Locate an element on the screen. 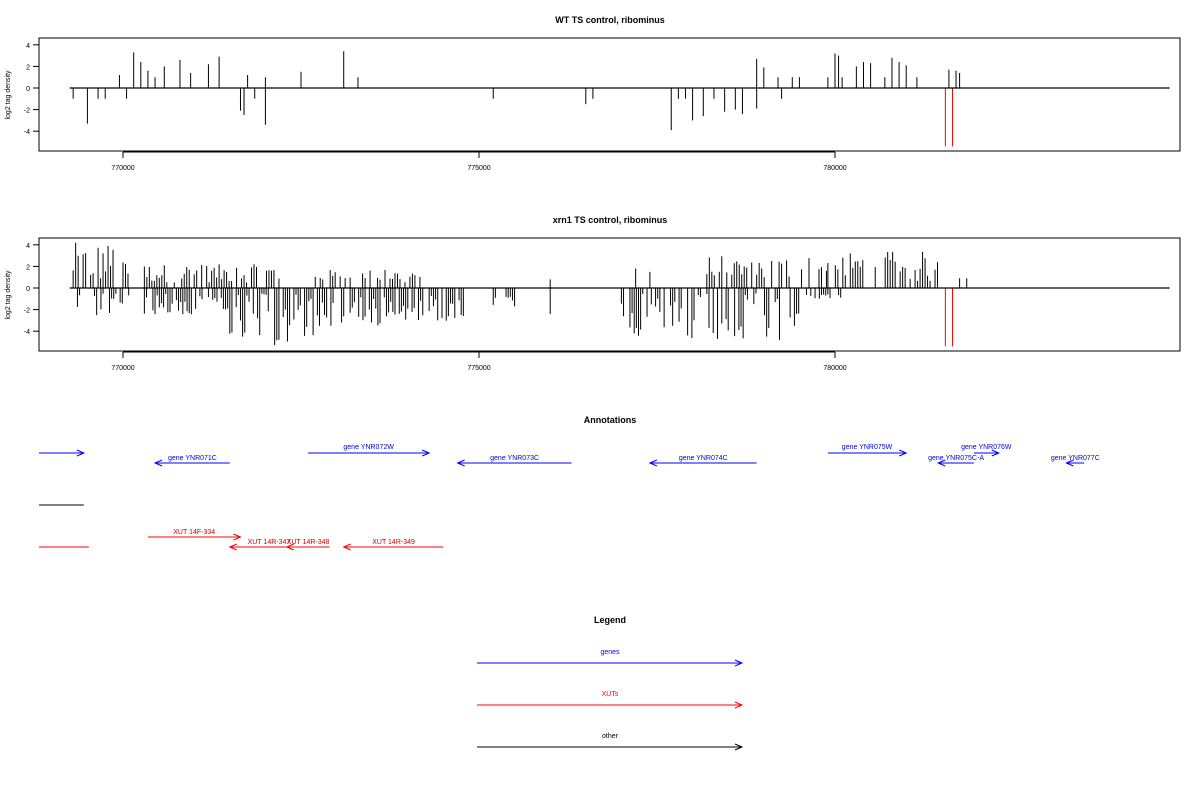 The height and width of the screenshot is (800, 1200). legend-items: genes XUTs other is located at coordinates (610, 700).